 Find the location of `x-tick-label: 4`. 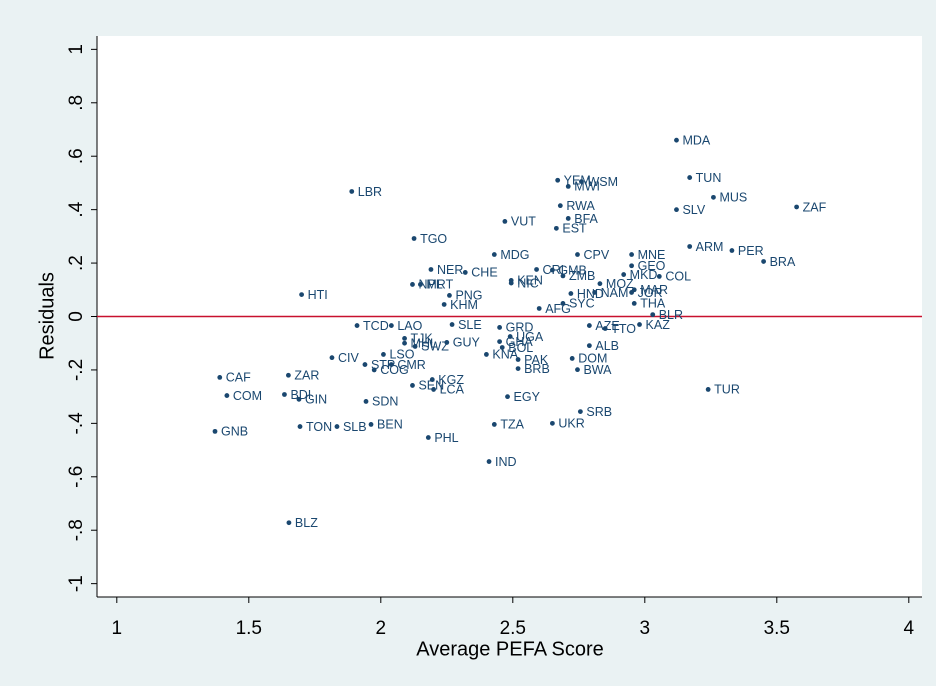

x-tick-label: 4 is located at coordinates (909, 628).